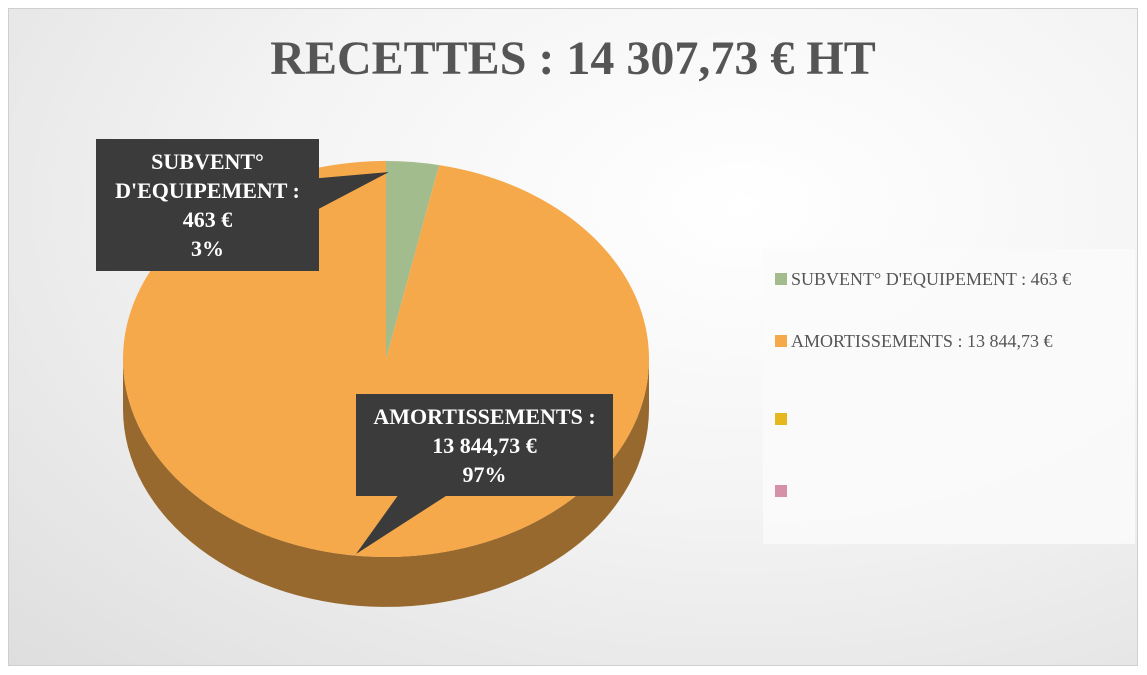 Image resolution: width=1147 pixels, height=675 pixels. What do you see at coordinates (484, 431) in the screenshot?
I see `data-label-category: AMORTISSEMENTS : 13 844,73 €` at bounding box center [484, 431].